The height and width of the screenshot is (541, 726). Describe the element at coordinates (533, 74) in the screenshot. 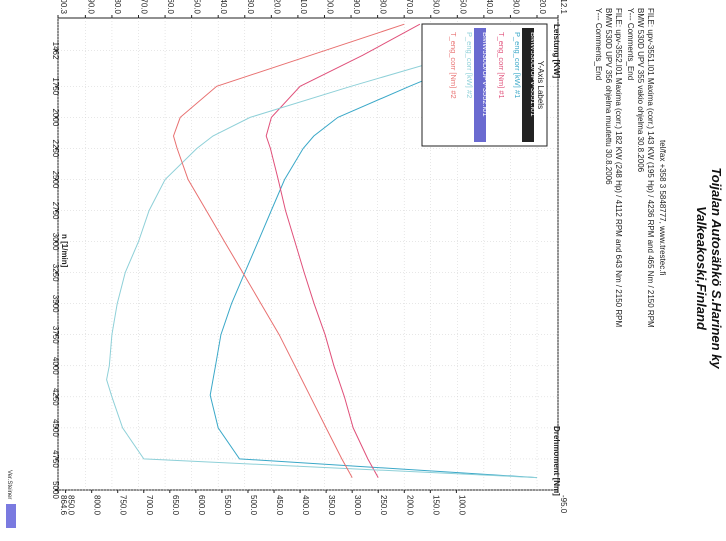

I see `legend-item-group: BMW530D/UPV-3551.l01` at that location.